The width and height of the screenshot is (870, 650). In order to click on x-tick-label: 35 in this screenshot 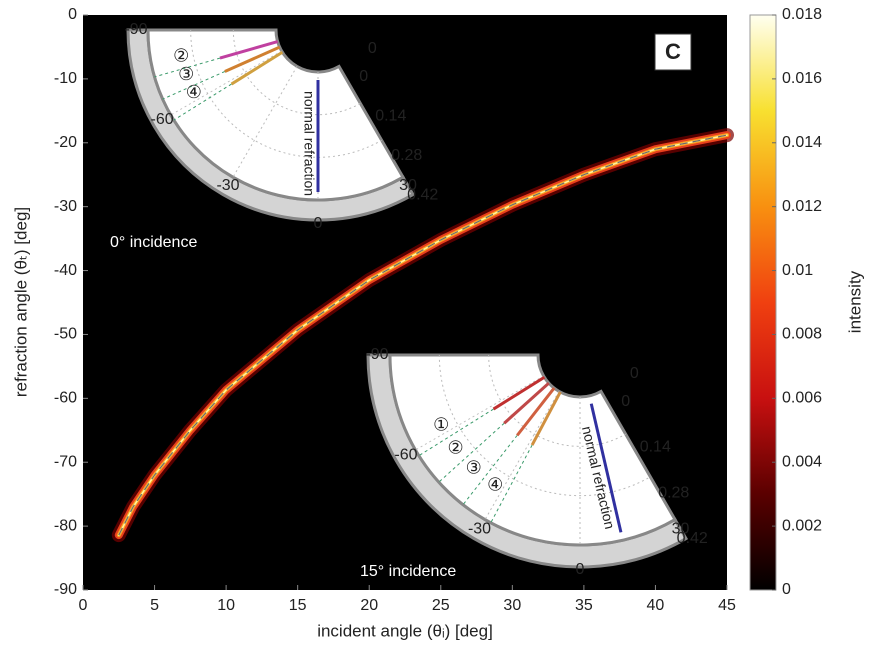, I will do `click(584, 605)`.